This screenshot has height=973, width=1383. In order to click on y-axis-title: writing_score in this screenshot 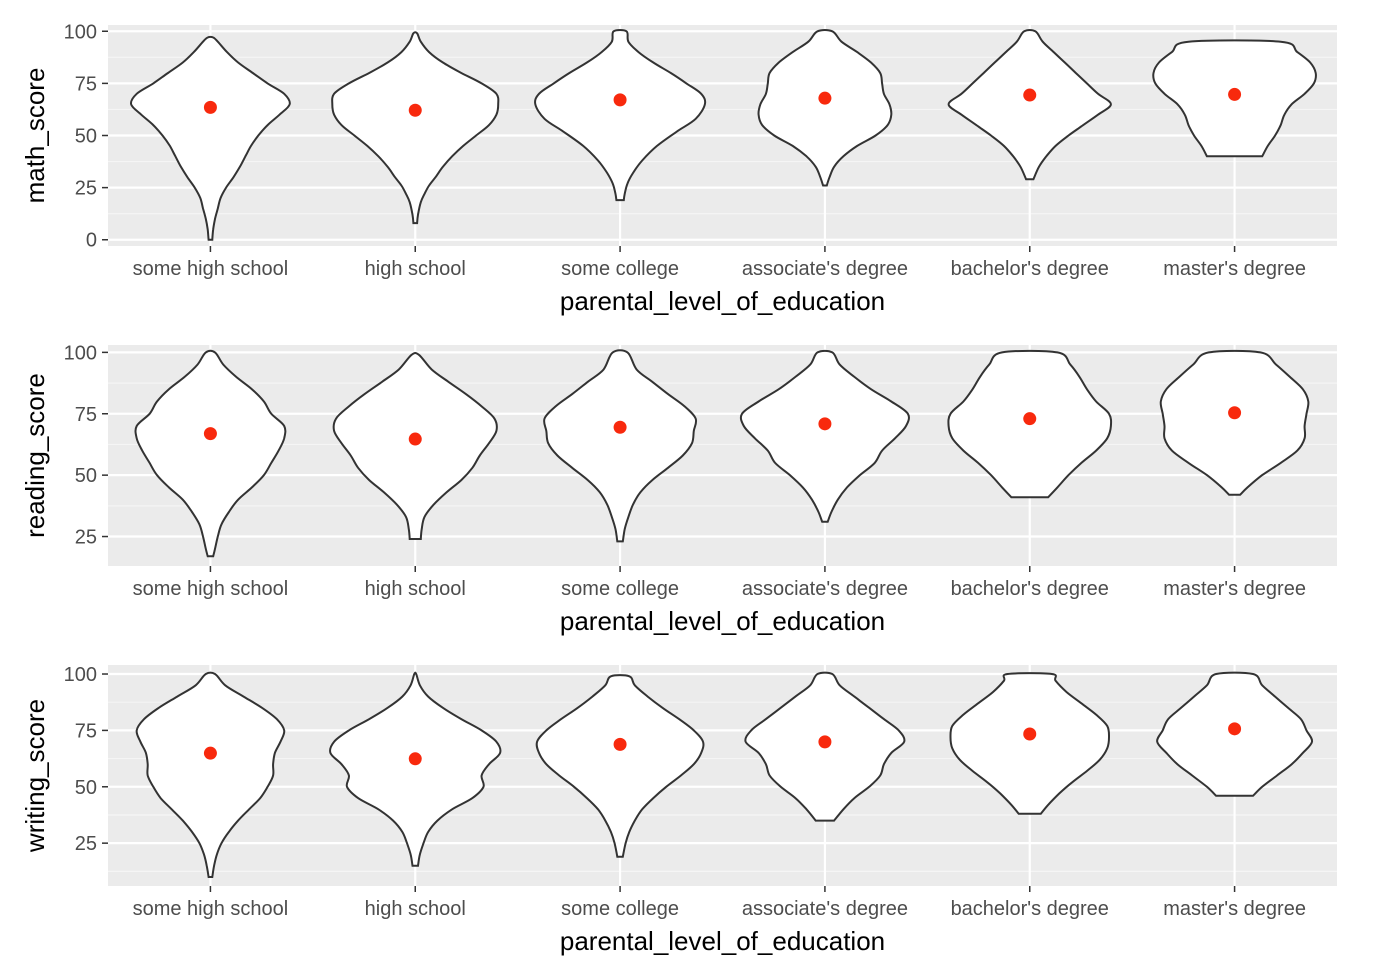, I will do `click(35, 776)`.